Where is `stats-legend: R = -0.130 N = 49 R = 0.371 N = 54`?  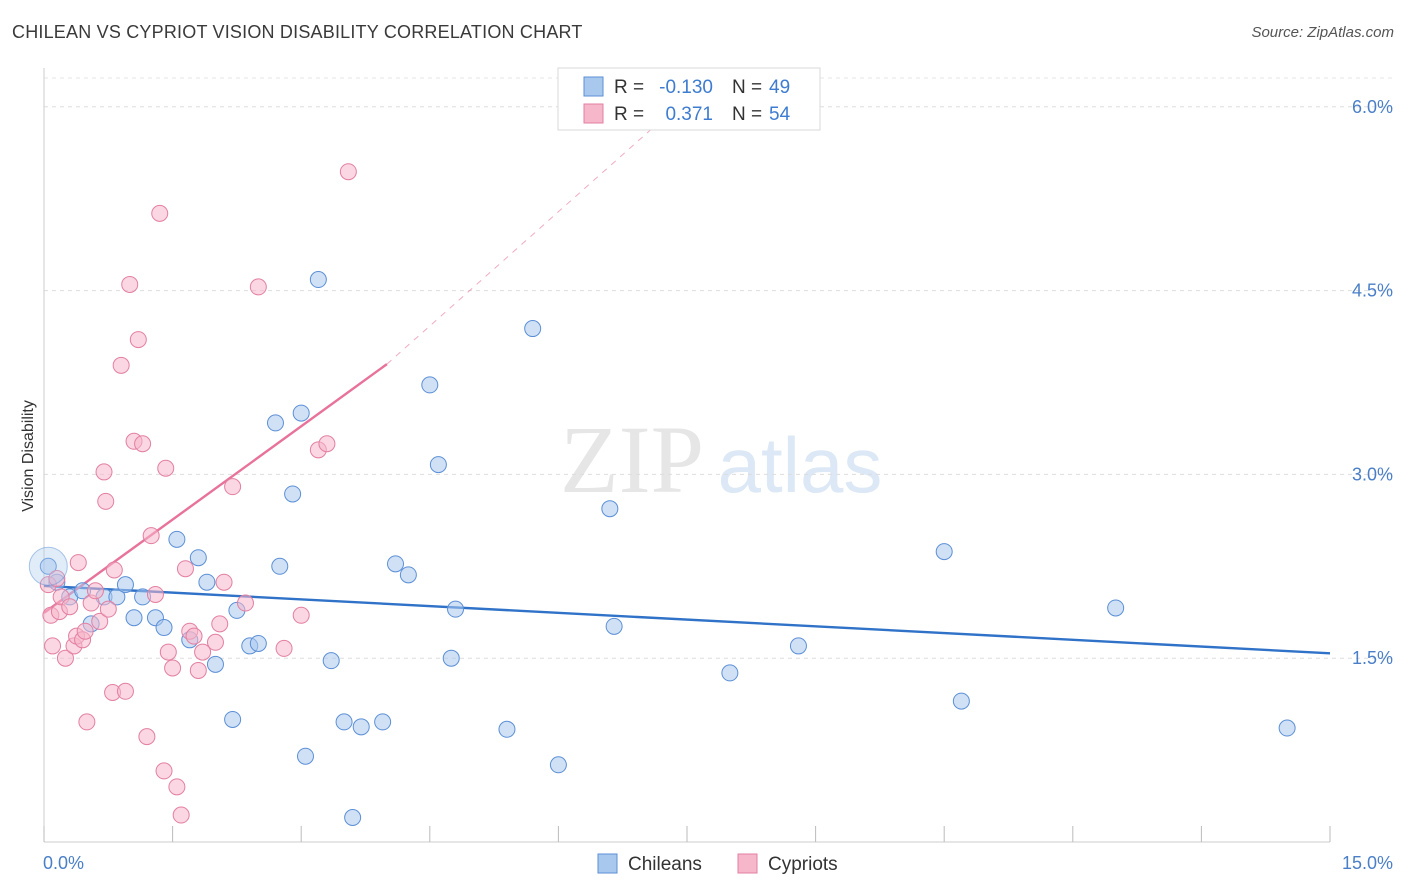
stats-legend: R = -0.130 N = 49 R = 0.371 N = 54 is located at coordinates (689, 99).